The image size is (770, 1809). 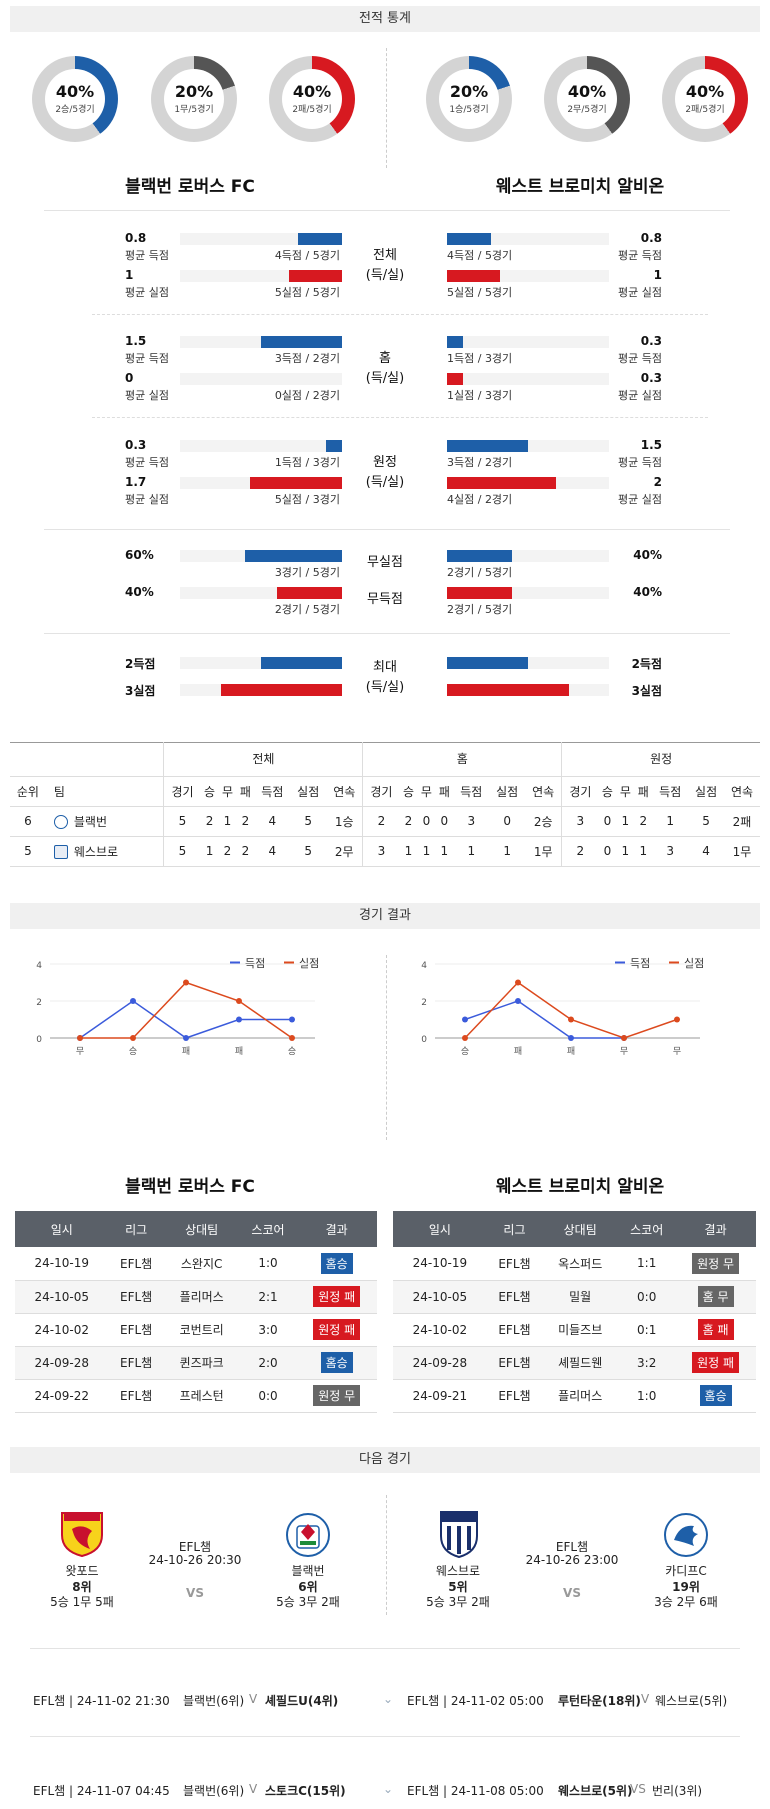 What do you see at coordinates (543, 821) in the screenshot?
I see `standings-cell: 2승` at bounding box center [543, 821].